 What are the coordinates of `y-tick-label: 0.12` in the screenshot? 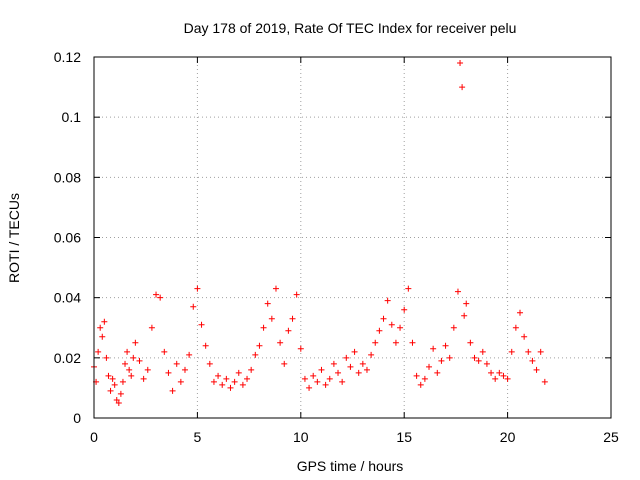 It's located at (67, 57).